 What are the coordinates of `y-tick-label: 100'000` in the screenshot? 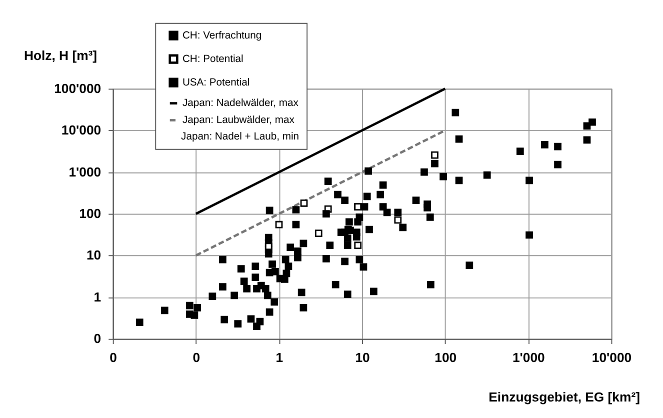 It's located at (78, 88).